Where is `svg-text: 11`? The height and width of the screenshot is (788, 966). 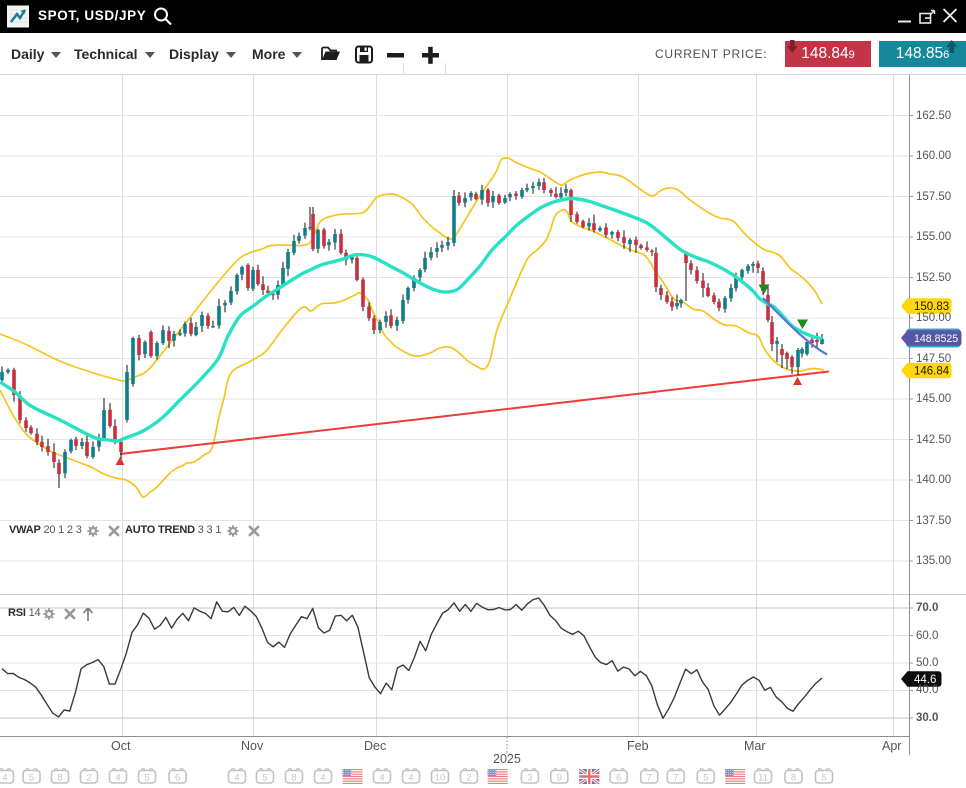 svg-text: 11 is located at coordinates (763, 777).